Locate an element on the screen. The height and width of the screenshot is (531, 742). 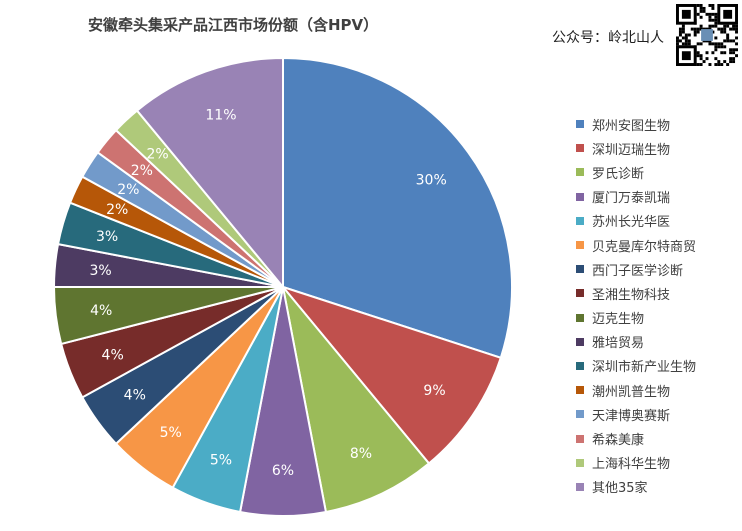
data-label: 30% is located at coordinates (431, 180).